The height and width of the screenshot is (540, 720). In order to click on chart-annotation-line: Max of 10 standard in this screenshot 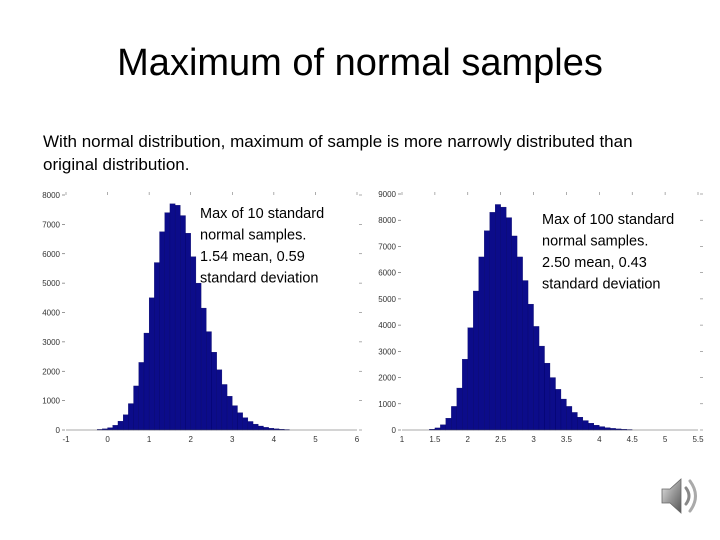, I will do `click(262, 214)`.